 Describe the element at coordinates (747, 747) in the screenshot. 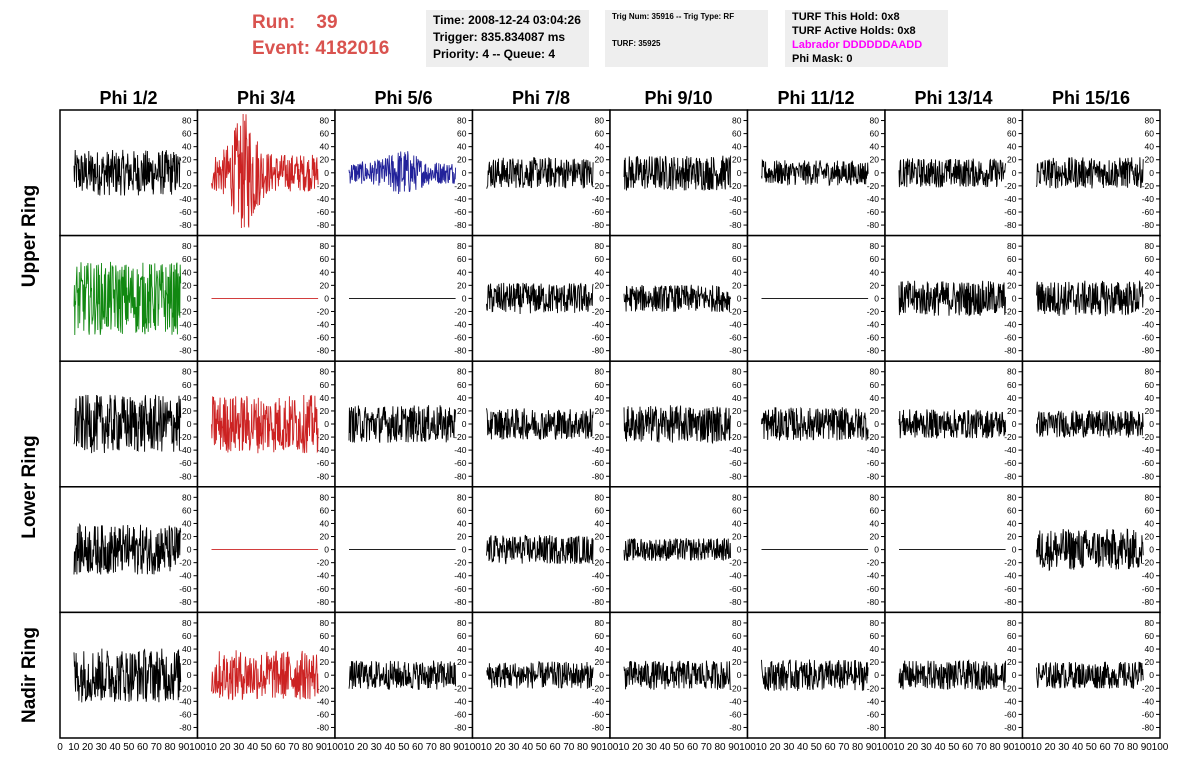

I see `x-tick-label: 100` at that location.